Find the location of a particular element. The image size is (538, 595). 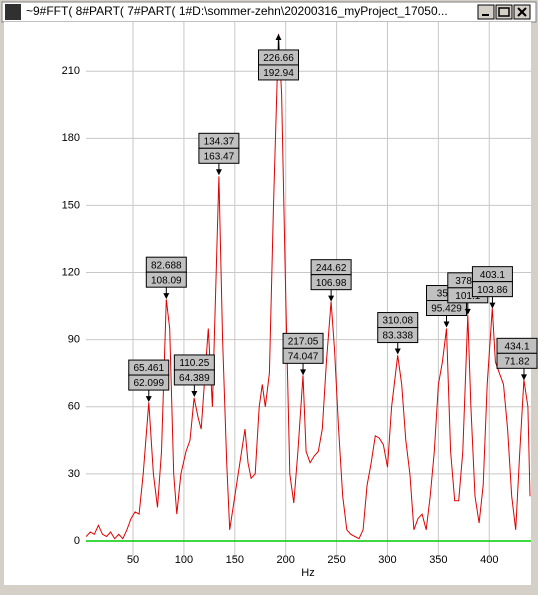

peak-annotation: 82.688 108.09 is located at coordinates (166, 278).